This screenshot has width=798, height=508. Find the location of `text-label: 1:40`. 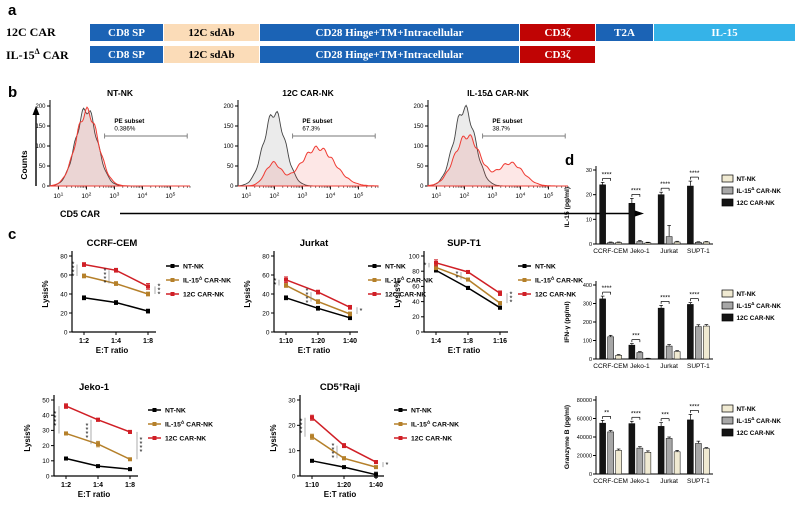

text-label: 1:40 is located at coordinates (376, 485).